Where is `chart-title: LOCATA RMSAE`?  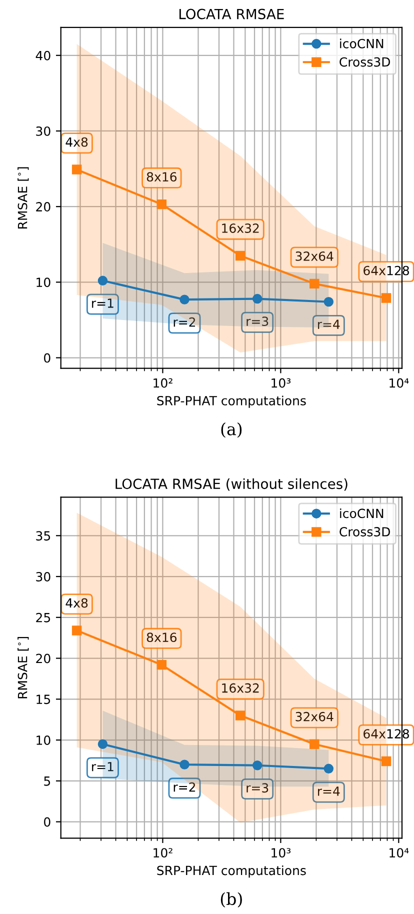
chart-title: LOCATA RMSAE is located at coordinates (231, 14).